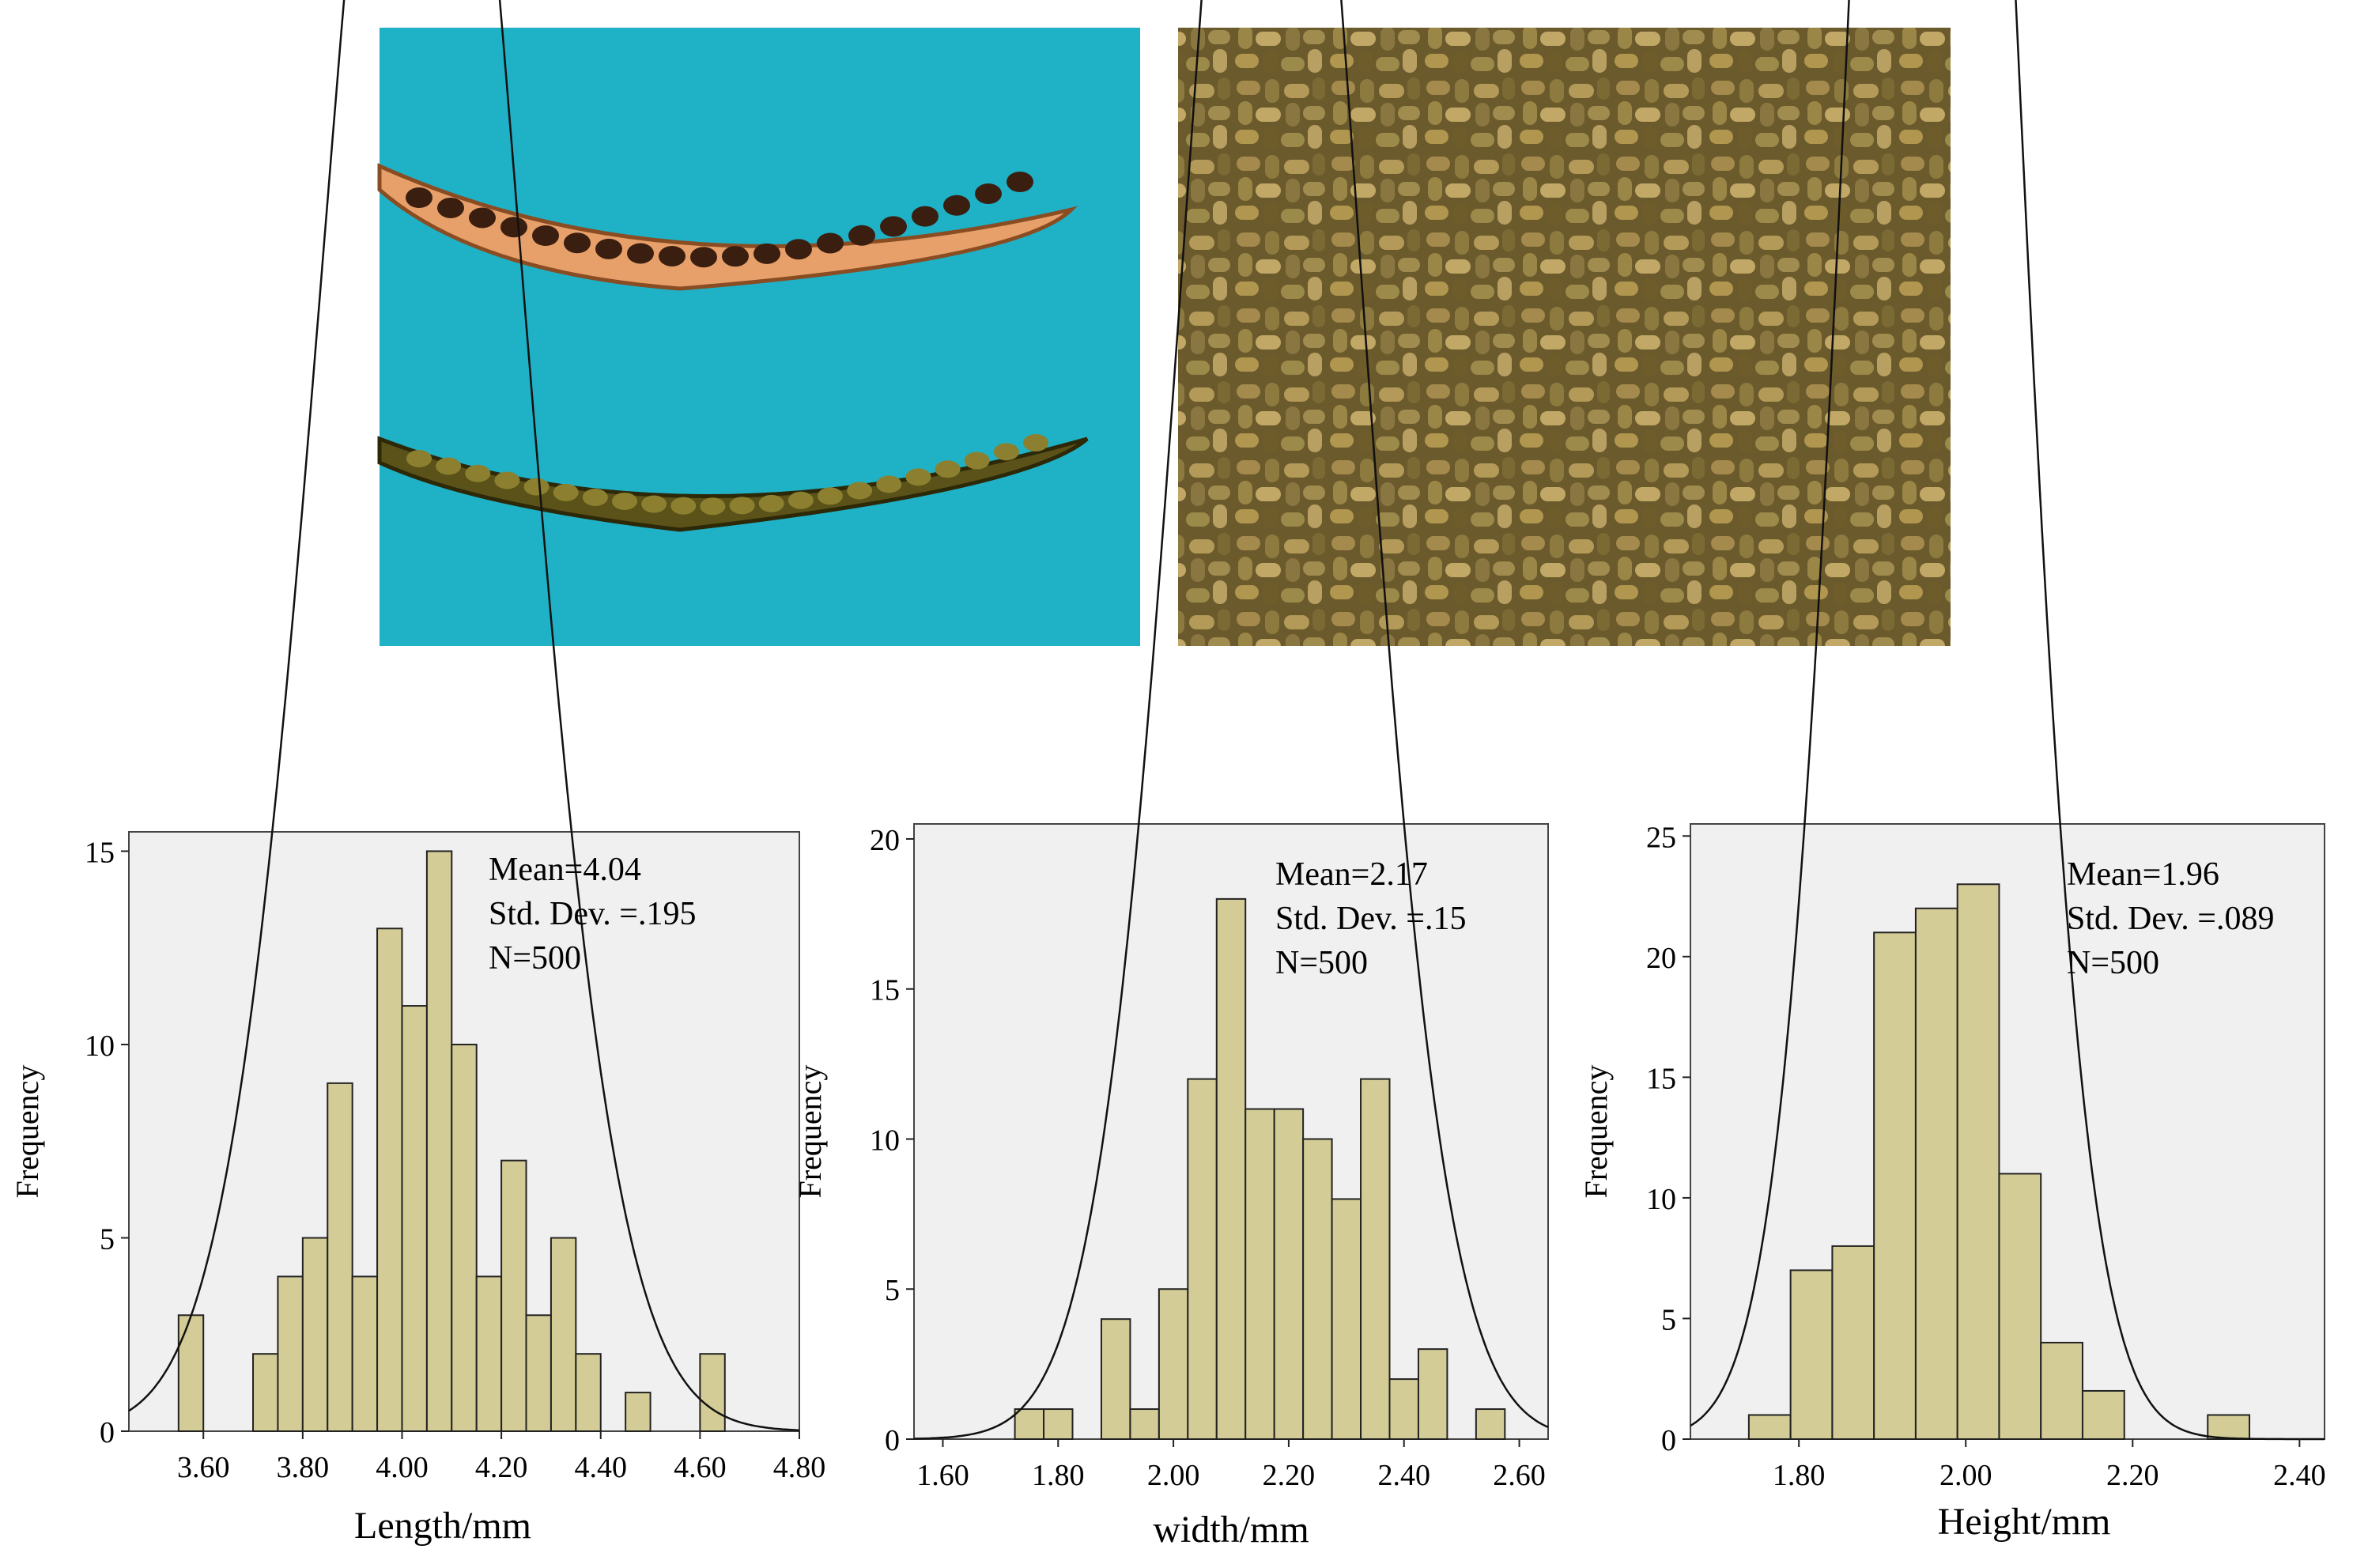  What do you see at coordinates (1519, 1475) in the screenshot?
I see `x-tick-label: 2.60` at bounding box center [1519, 1475].